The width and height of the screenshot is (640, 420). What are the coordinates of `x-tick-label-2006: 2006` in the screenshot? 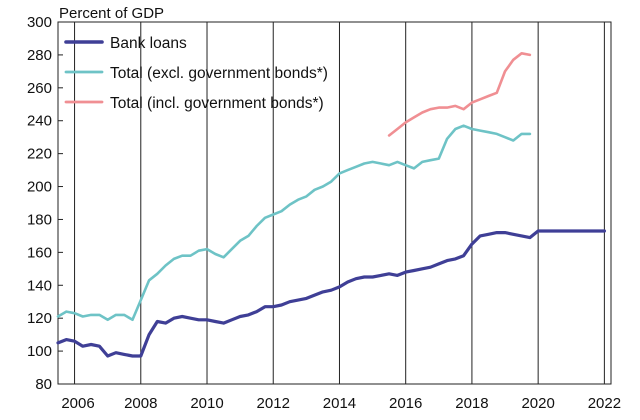 It's located at (77, 403).